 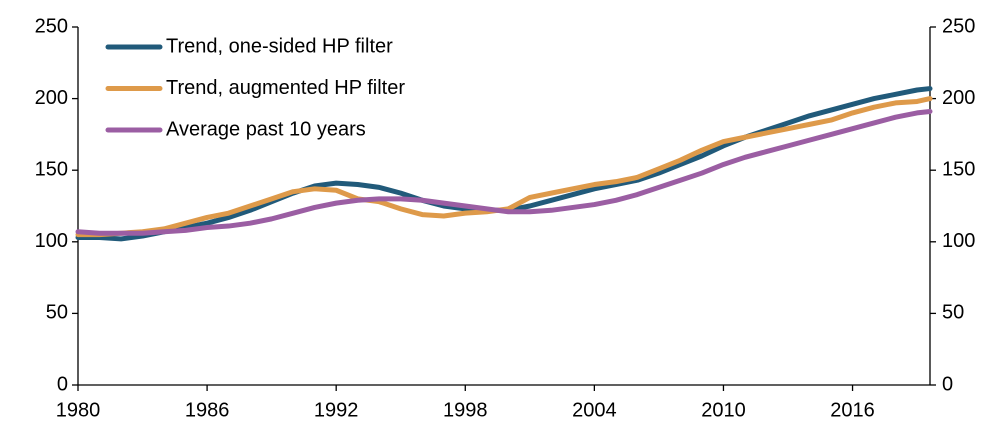 What do you see at coordinates (51, 26) in the screenshot?
I see `y-tick-label: 250` at bounding box center [51, 26].